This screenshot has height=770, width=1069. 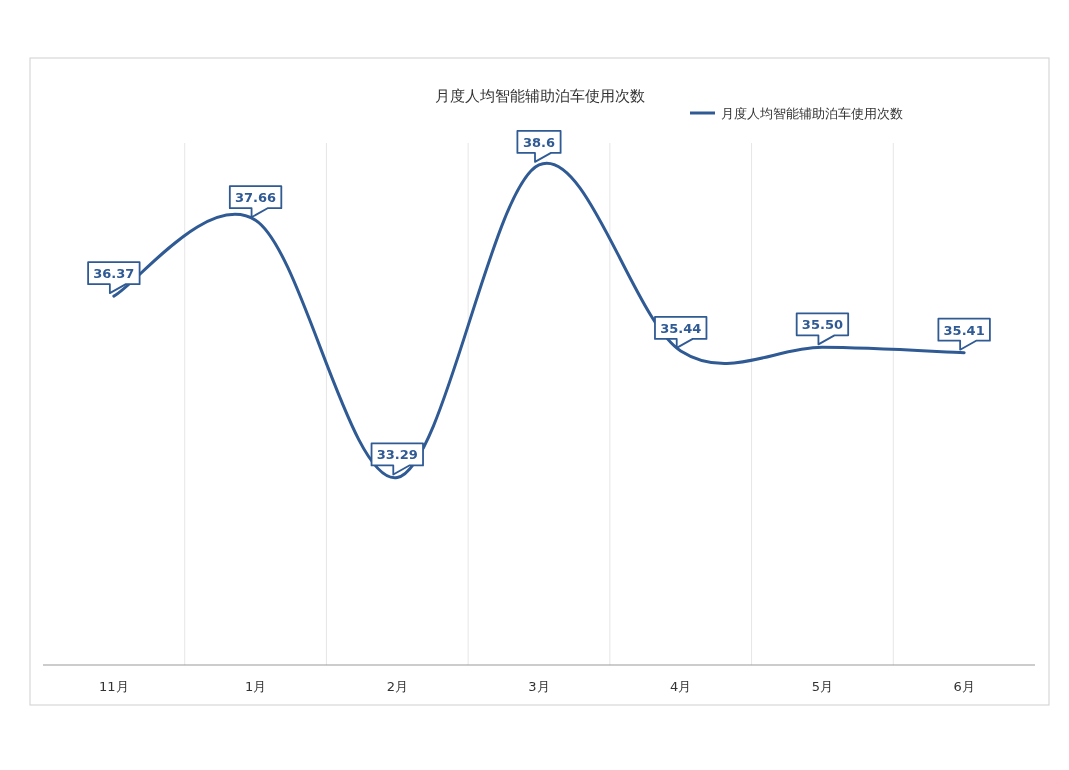 I want to click on x-tick-label: 4月, so click(x=681, y=686).